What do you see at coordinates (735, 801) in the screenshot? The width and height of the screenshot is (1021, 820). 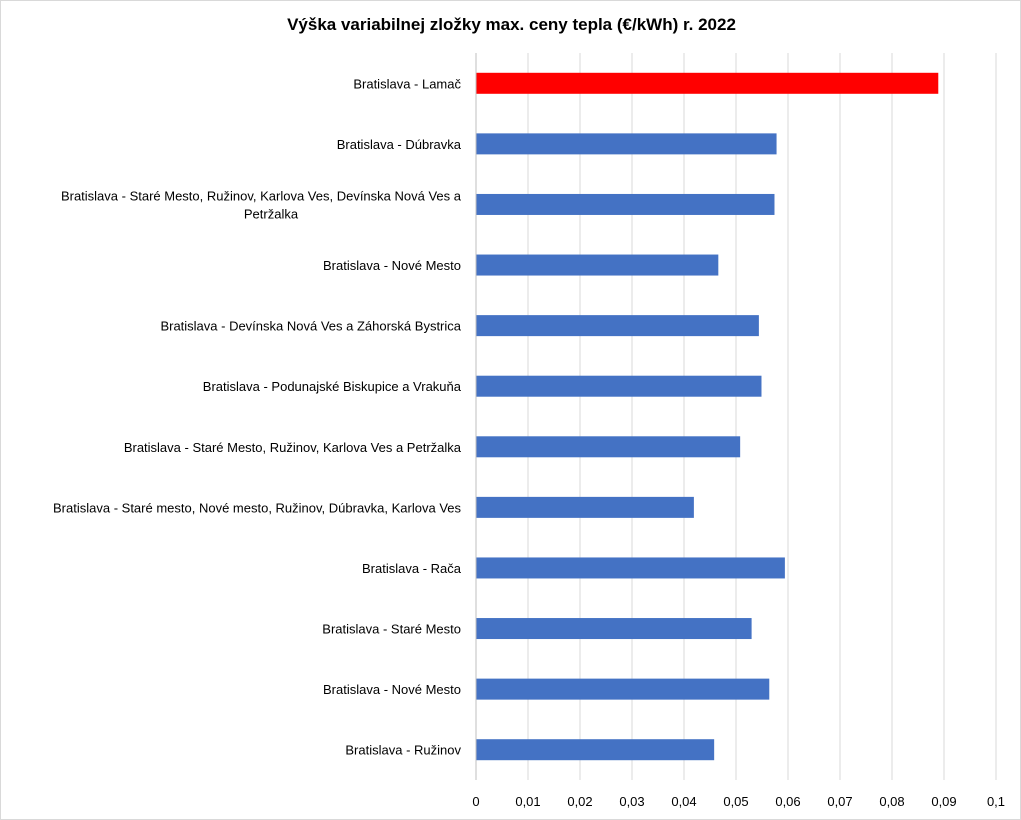 I see `x-tick-label: 0,05` at bounding box center [735, 801].